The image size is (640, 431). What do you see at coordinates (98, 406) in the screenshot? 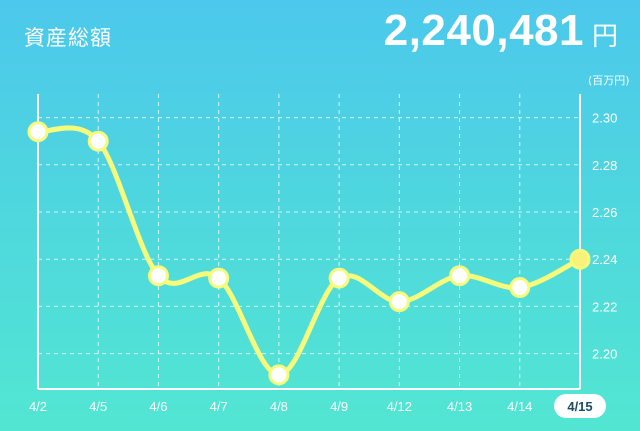
I see `x-tick-label: 4/5` at bounding box center [98, 406].